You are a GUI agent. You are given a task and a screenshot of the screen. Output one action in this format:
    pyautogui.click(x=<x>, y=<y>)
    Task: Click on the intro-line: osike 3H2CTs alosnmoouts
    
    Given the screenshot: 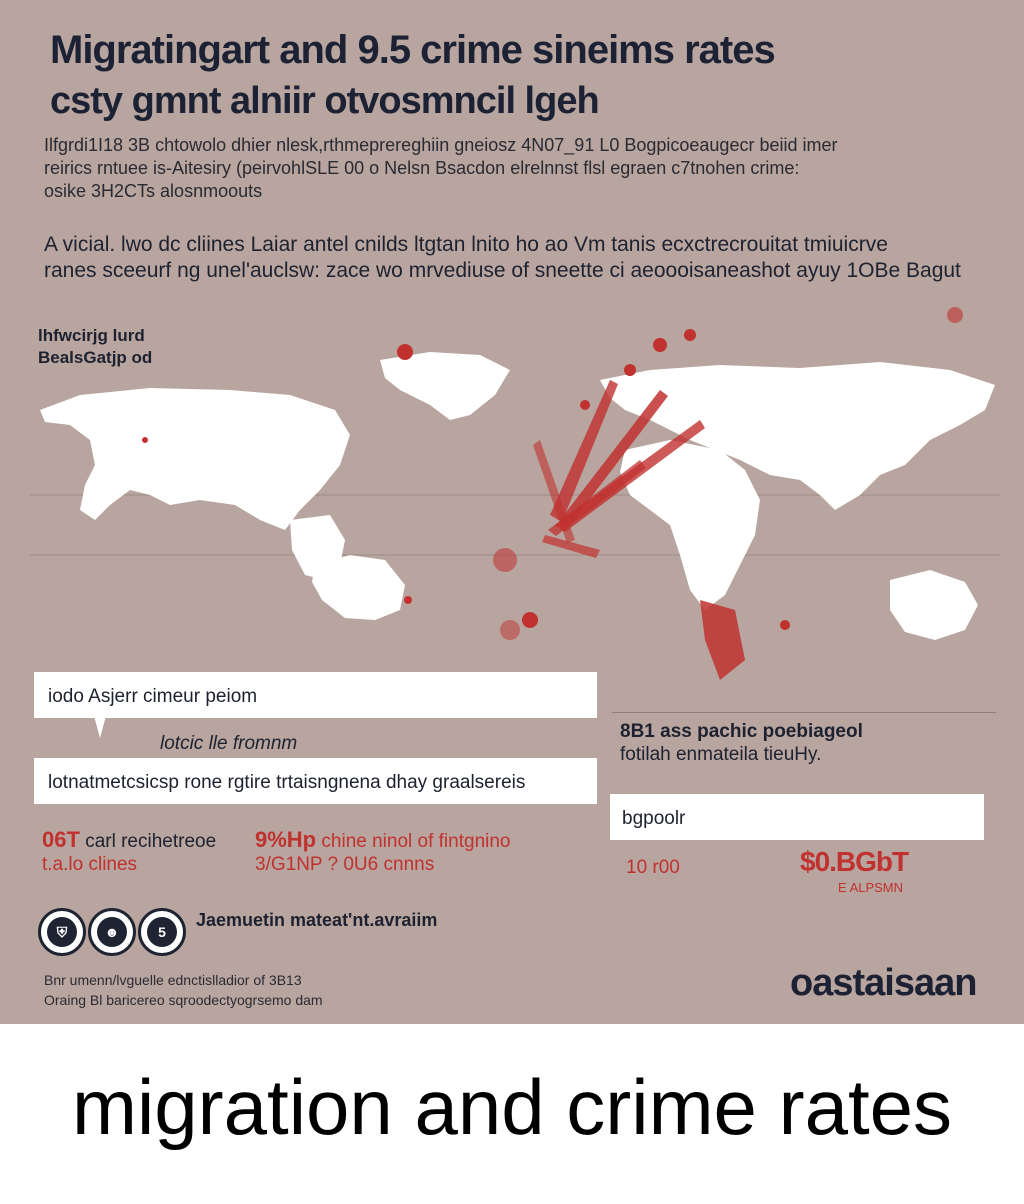 What is the action you would take?
    pyautogui.click(x=153, y=191)
    